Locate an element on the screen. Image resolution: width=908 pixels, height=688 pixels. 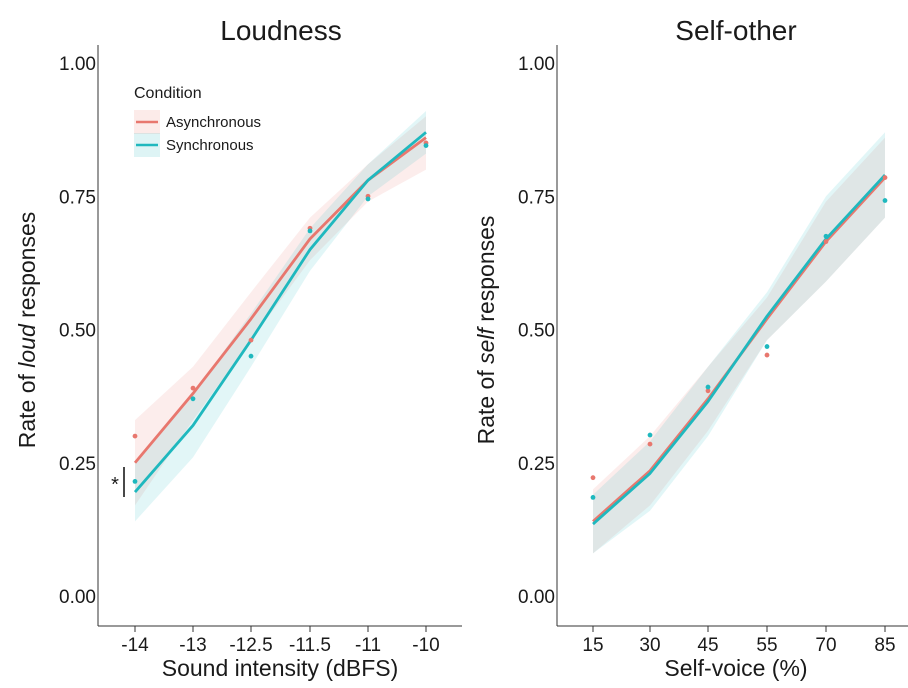
loudness-x-tick-labels: -14 -13 -12.5 -11.5 -11 -10 is located at coordinates (280, 641).